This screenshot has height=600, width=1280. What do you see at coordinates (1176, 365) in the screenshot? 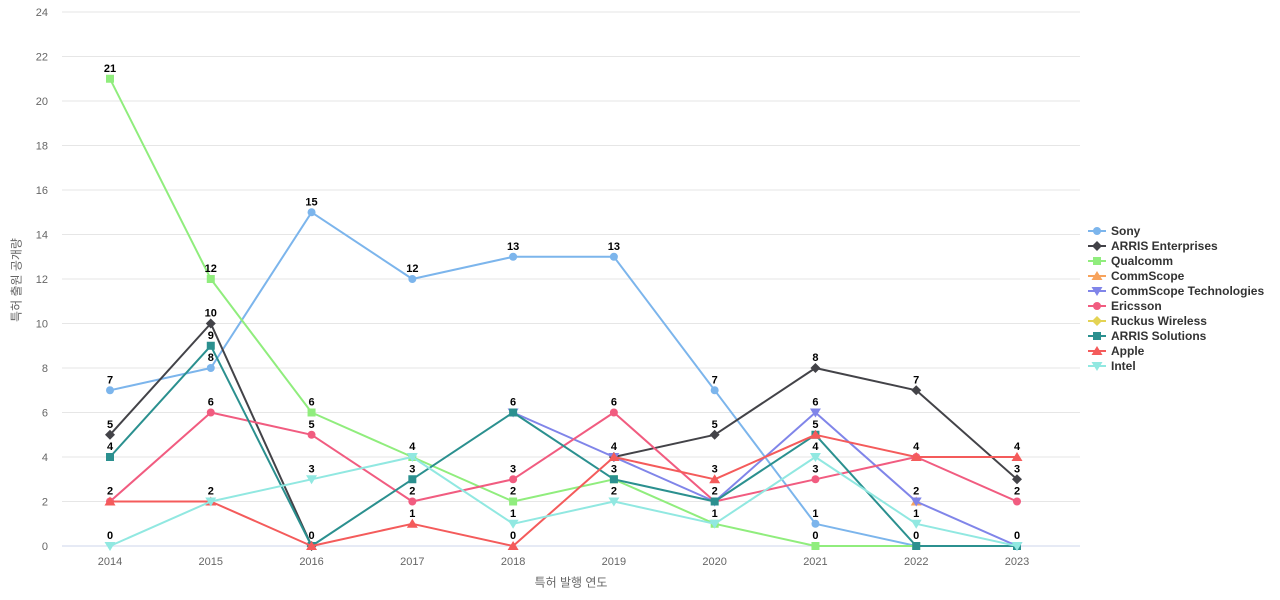
I see `legend-item-intel: Intel` at bounding box center [1176, 365].